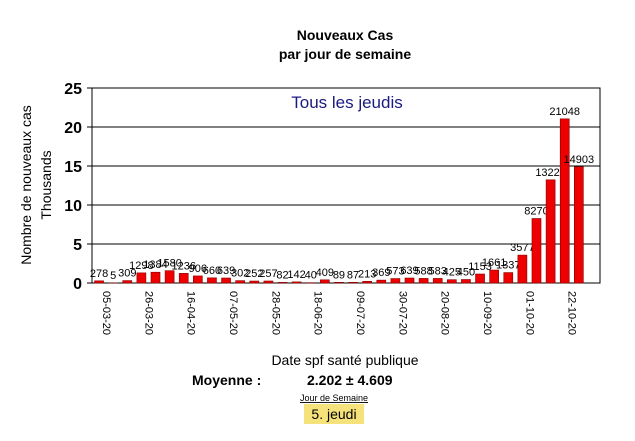 The width and height of the screenshot is (635, 441). I want to click on x-tick-label: 16-04-20, so click(191, 313).